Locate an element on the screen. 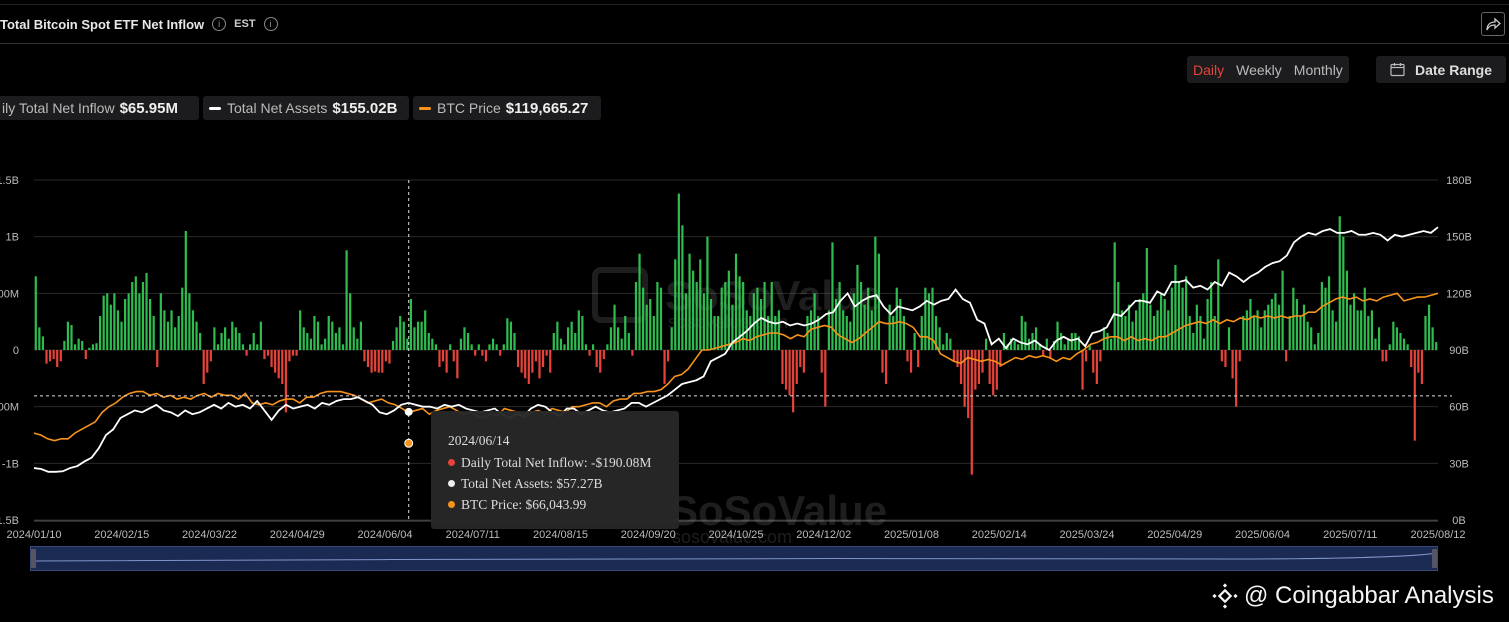 The width and height of the screenshot is (1509, 622). info-icon: i is located at coordinates (219, 24).